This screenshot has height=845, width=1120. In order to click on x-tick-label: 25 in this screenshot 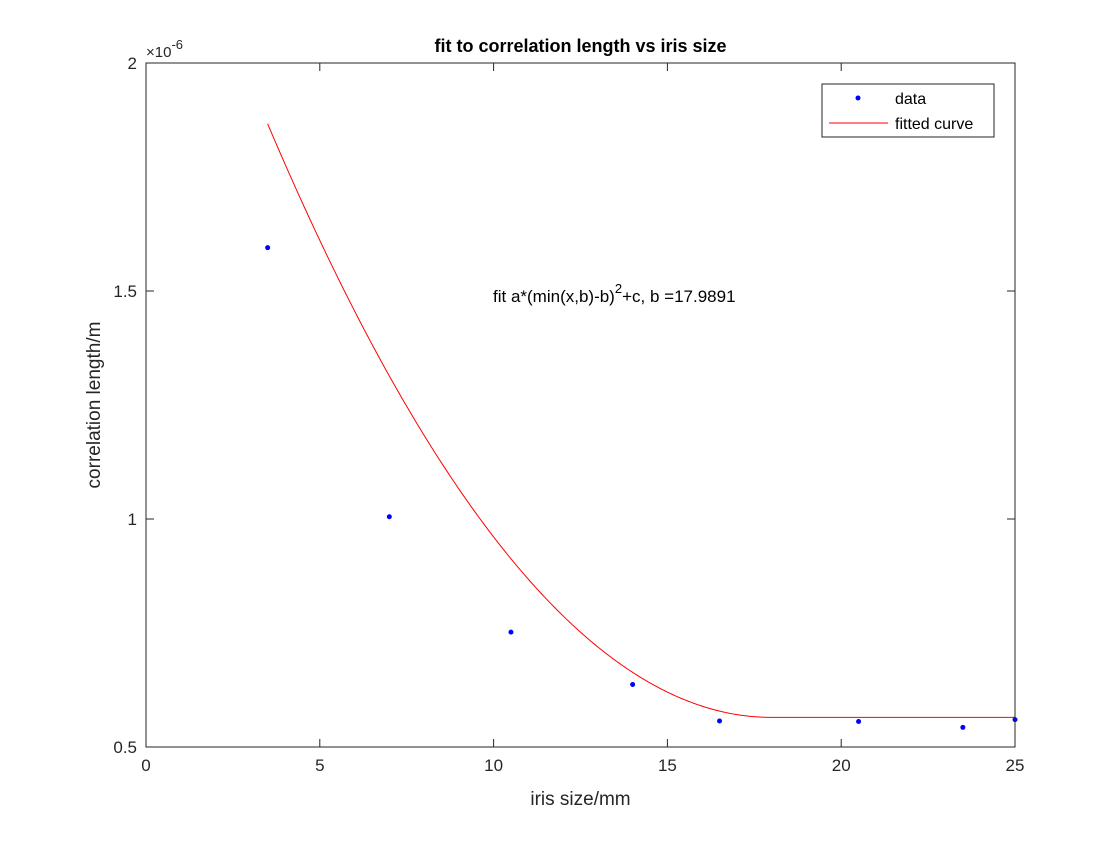, I will do `click(1015, 765)`.